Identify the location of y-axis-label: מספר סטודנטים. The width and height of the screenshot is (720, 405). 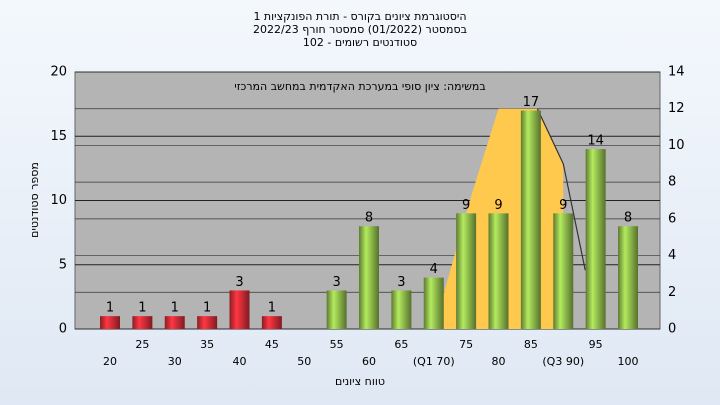
(34, 200).